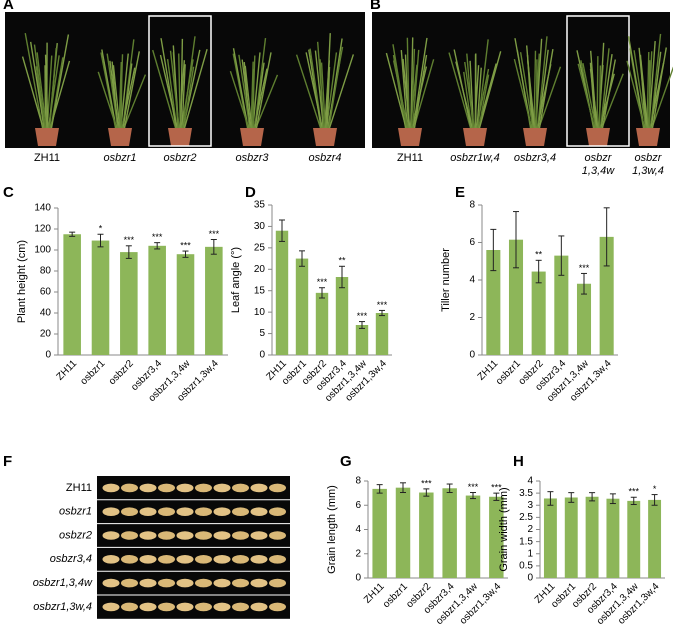 The height and width of the screenshot is (634, 673). What do you see at coordinates (22, 281) in the screenshot?
I see `y-axis-label: Plant height (cm)` at bounding box center [22, 281].